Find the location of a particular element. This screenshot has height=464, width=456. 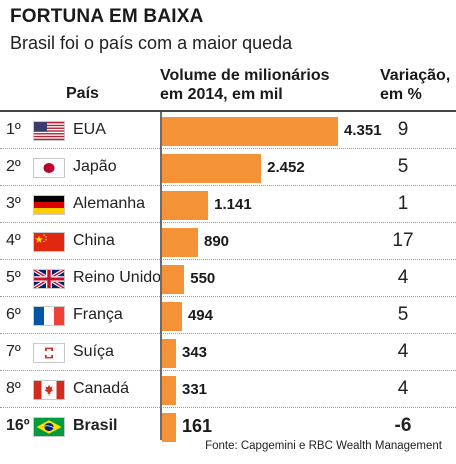

variation-value: 1 is located at coordinates (403, 203).